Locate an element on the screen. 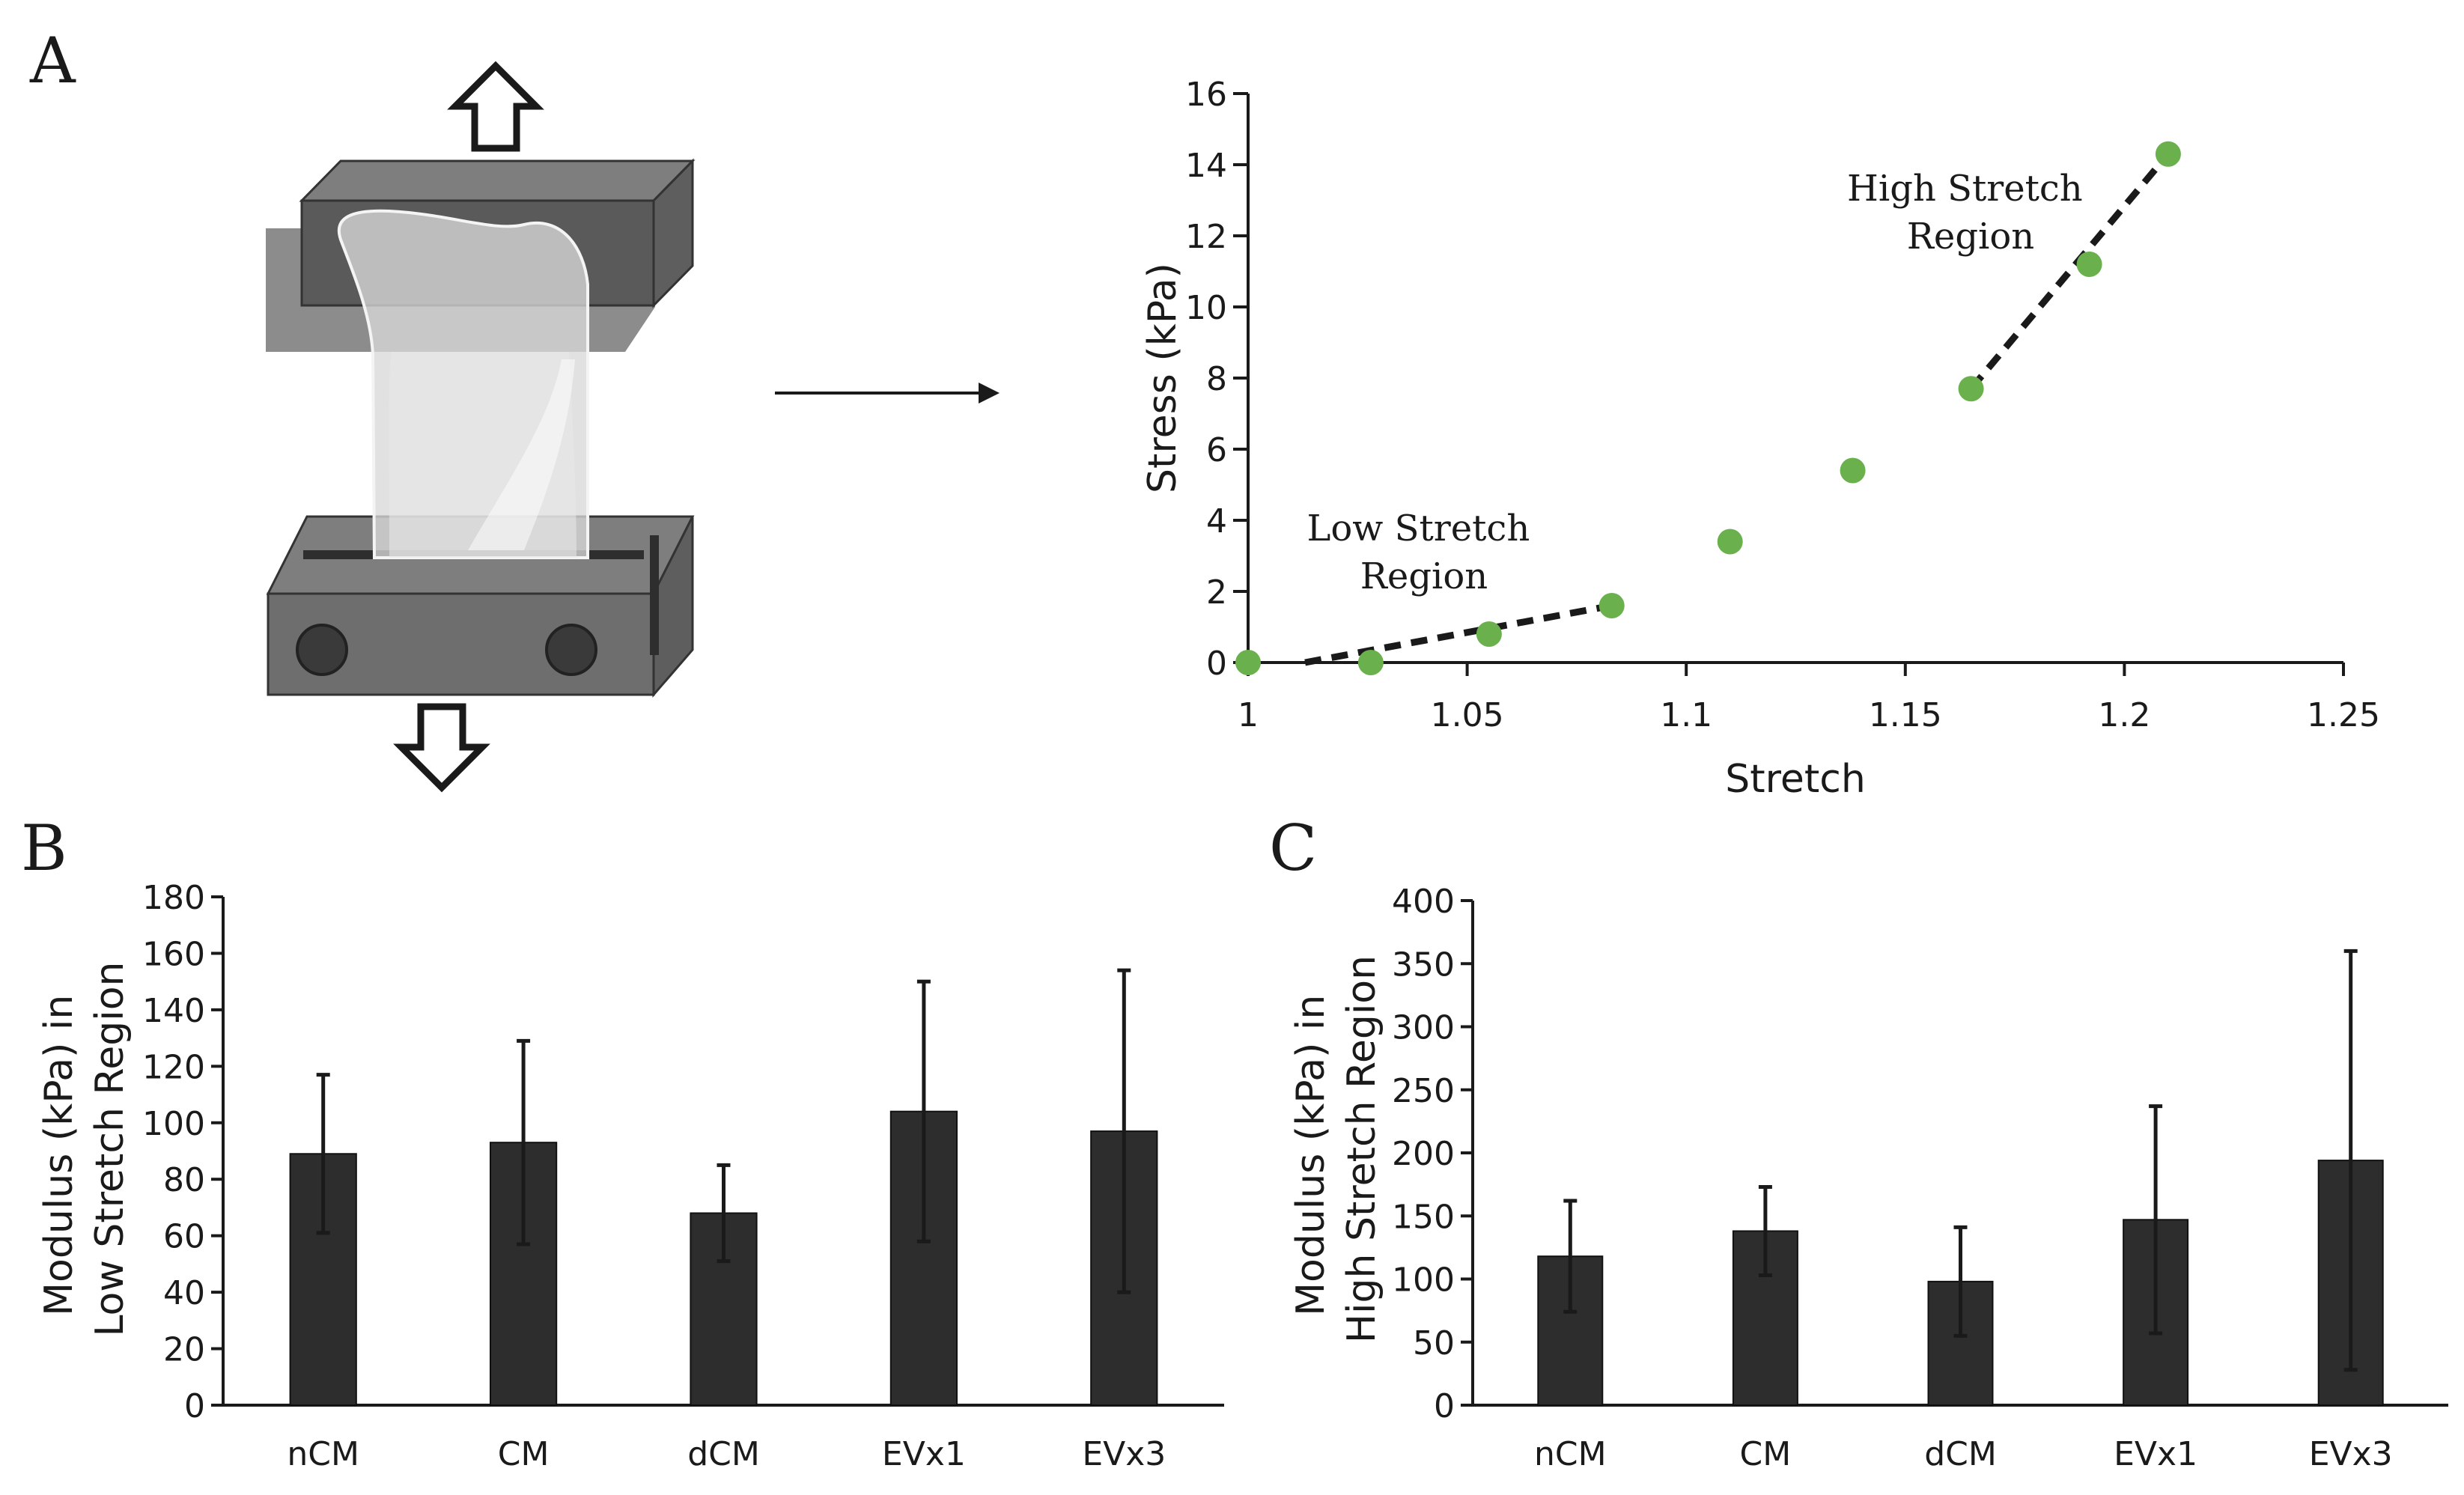  panel-a-letter: A is located at coordinates (52, 61).